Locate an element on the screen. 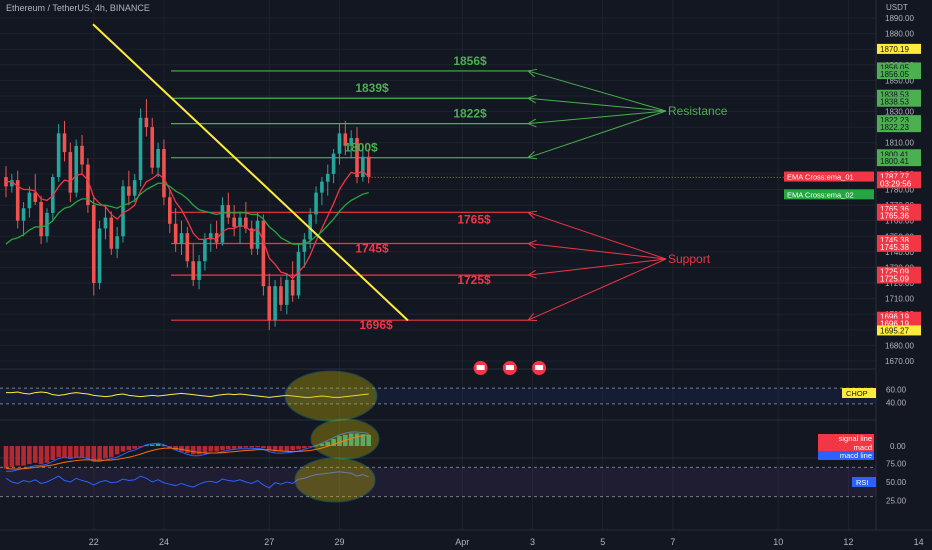  price-axis-tick: 1710.00 is located at coordinates (899, 299).